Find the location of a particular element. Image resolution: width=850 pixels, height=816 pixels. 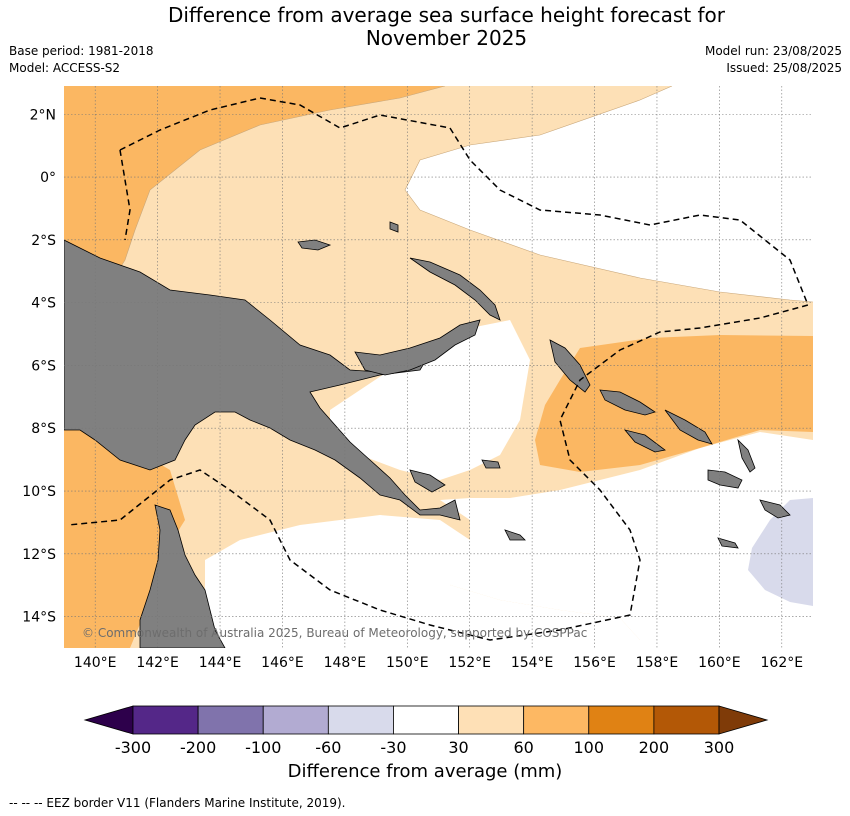

neutral-region-inner is located at coordinates (430, 400).